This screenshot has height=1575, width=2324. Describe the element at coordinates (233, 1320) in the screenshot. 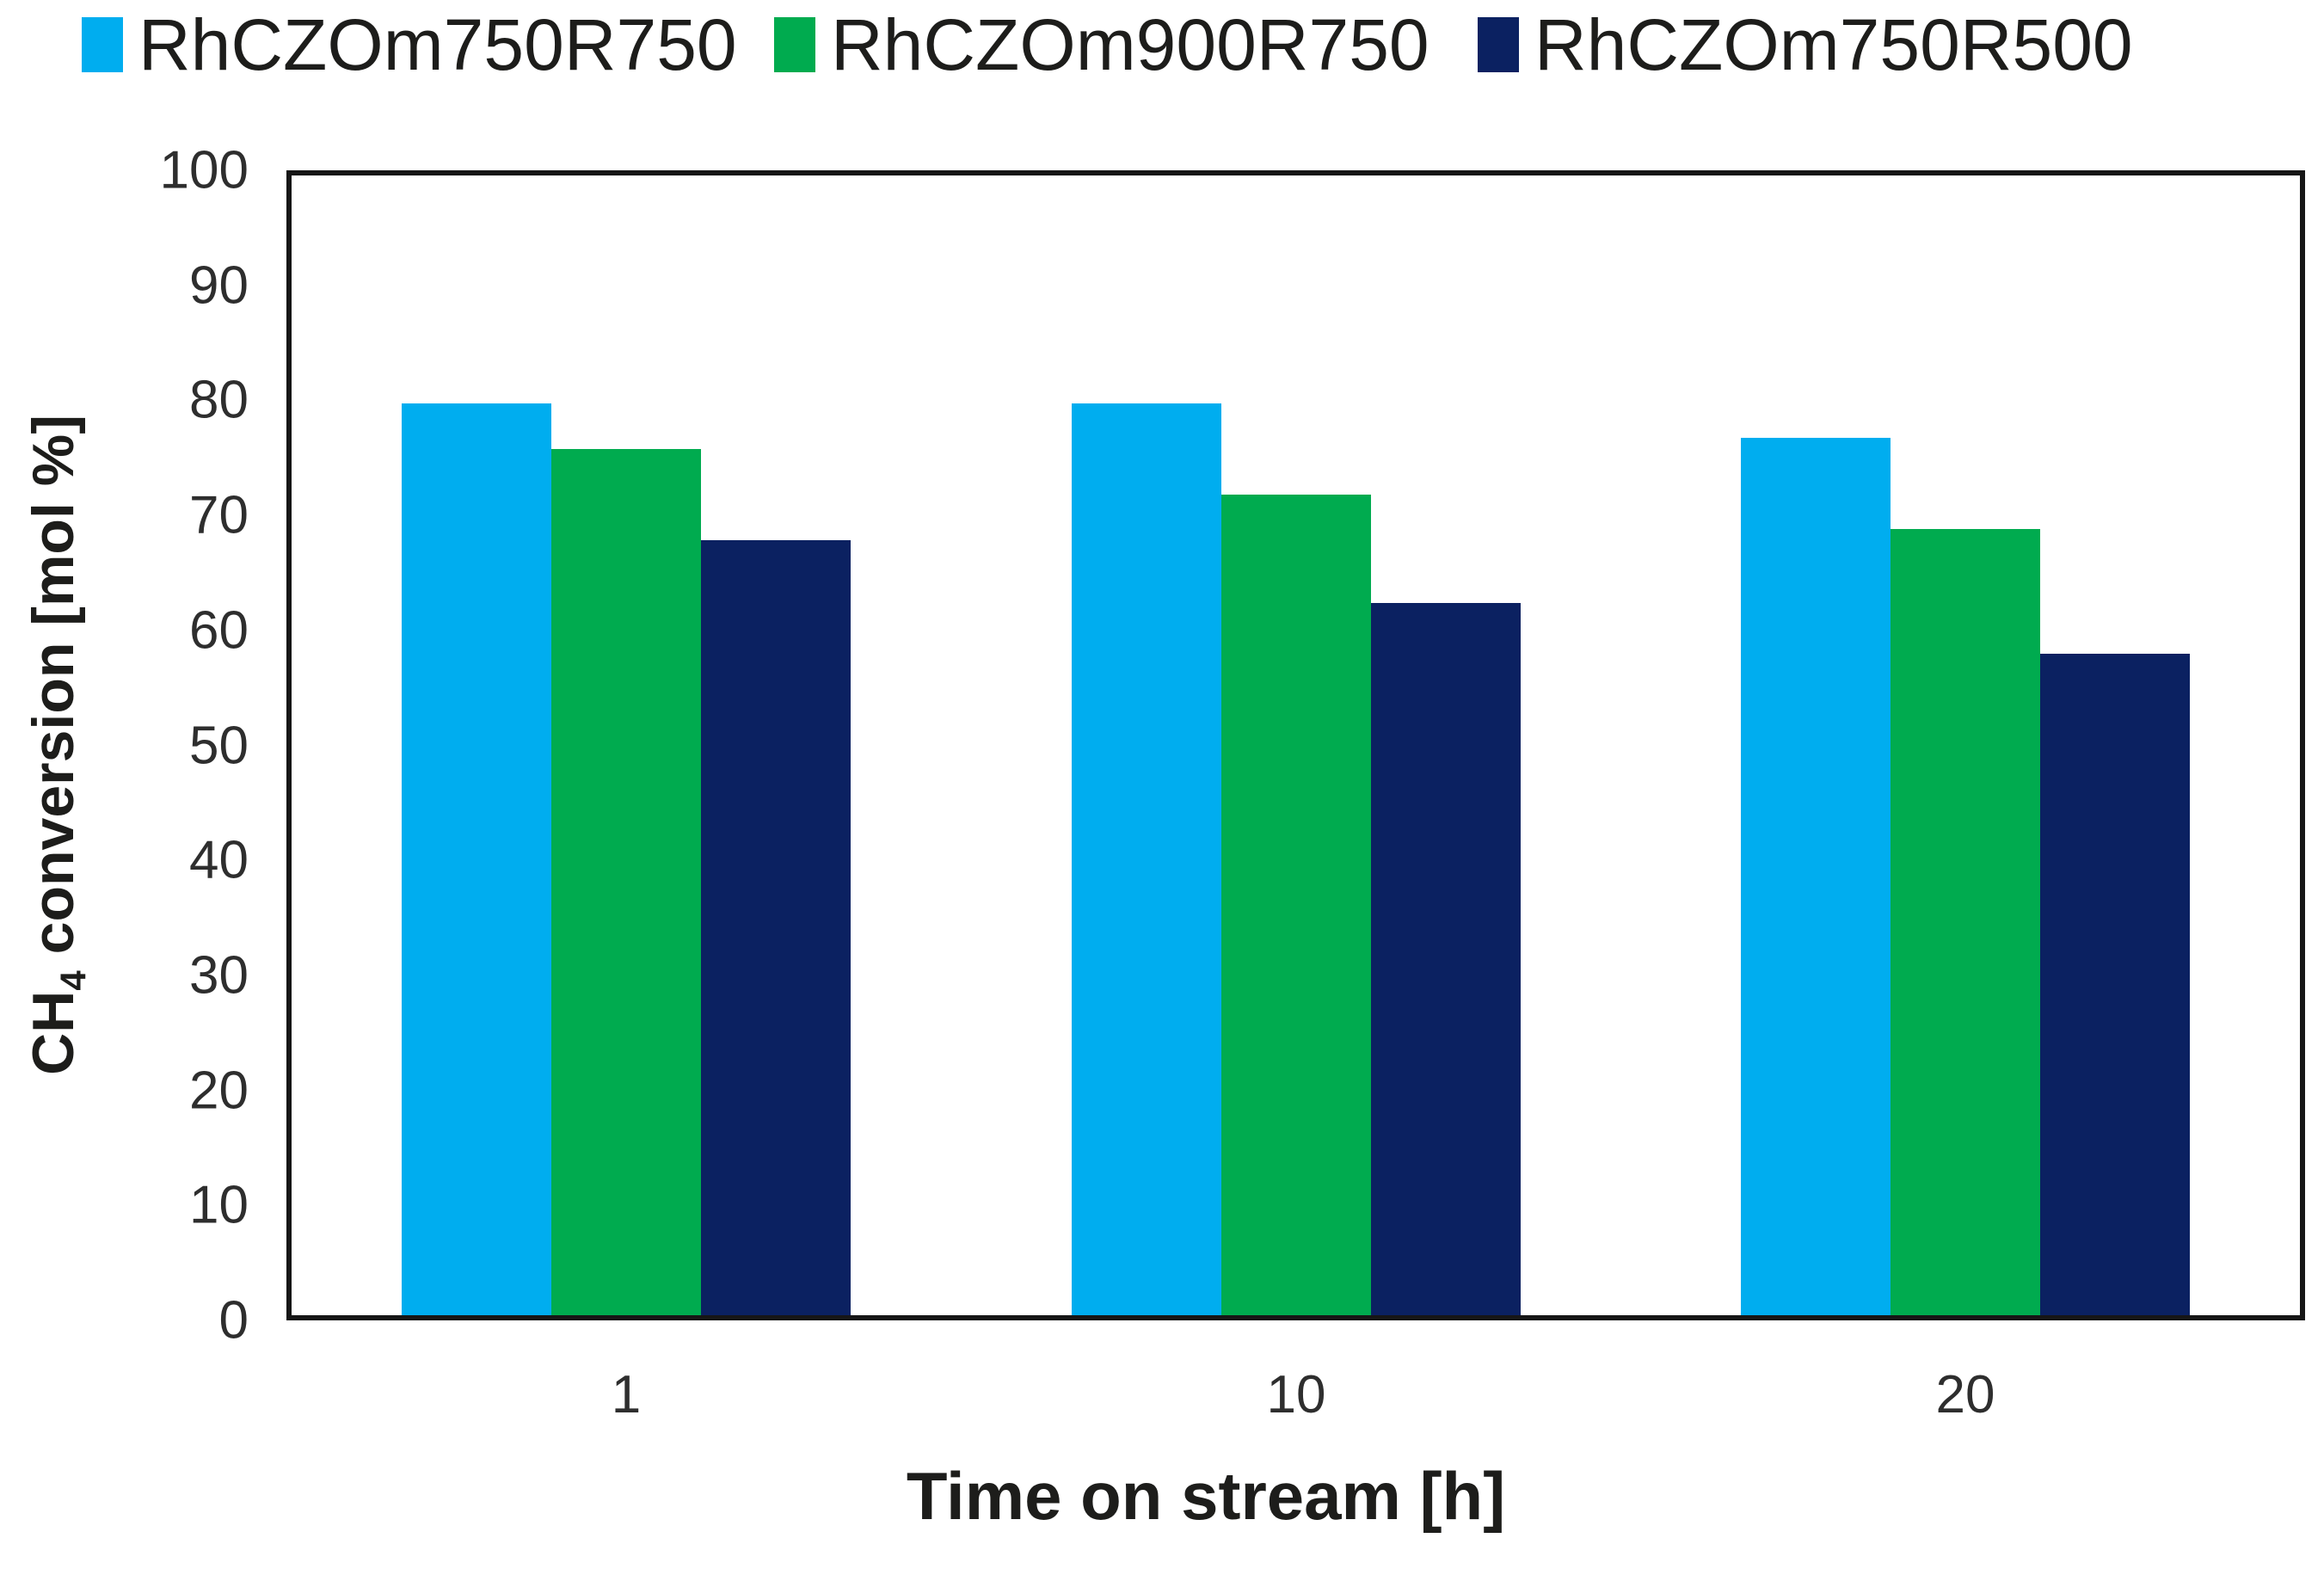

I see `y-tick-label-0: 0` at that location.